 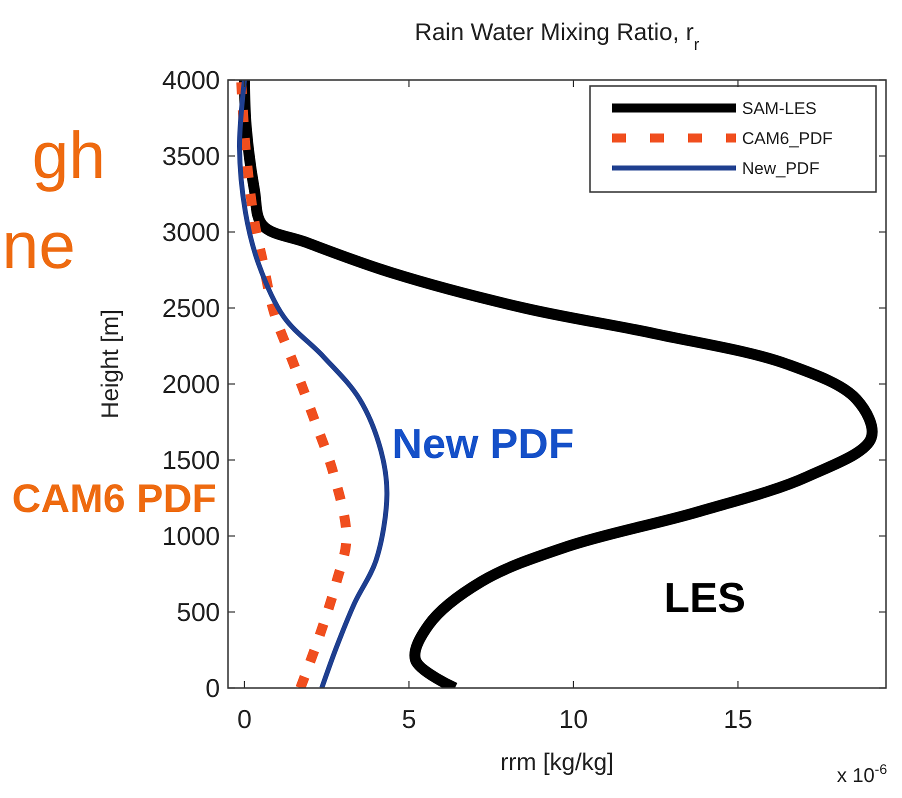 What do you see at coordinates (787, 138) in the screenshot?
I see `text: CAM6_PDF` at bounding box center [787, 138].